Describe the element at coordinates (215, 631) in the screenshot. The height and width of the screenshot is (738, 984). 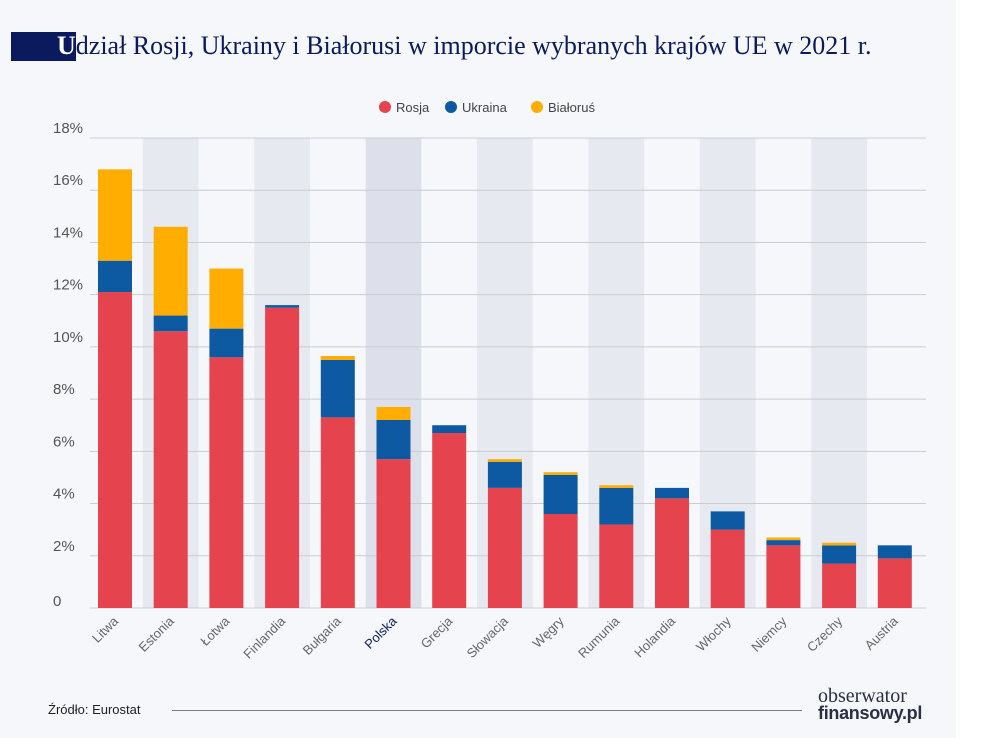
I see `x-tick-label: Łotwa` at that location.